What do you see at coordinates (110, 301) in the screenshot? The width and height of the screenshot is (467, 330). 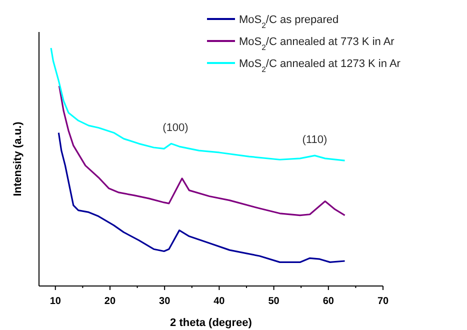 I see `x-tick-label: 20` at bounding box center [110, 301].